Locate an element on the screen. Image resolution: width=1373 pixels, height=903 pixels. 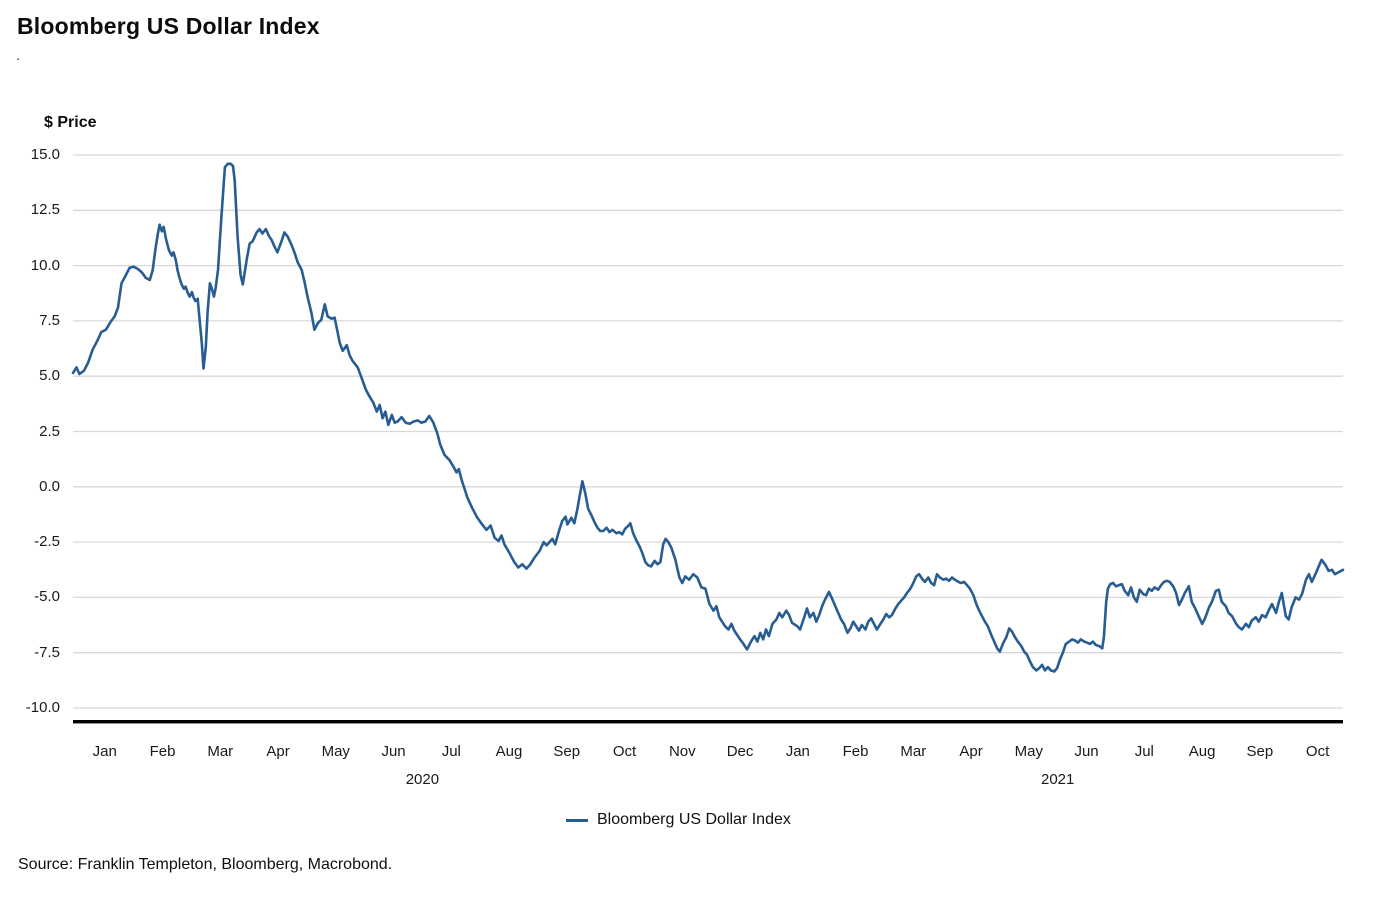
y-tick-label: 15.0 is located at coordinates (45, 154).